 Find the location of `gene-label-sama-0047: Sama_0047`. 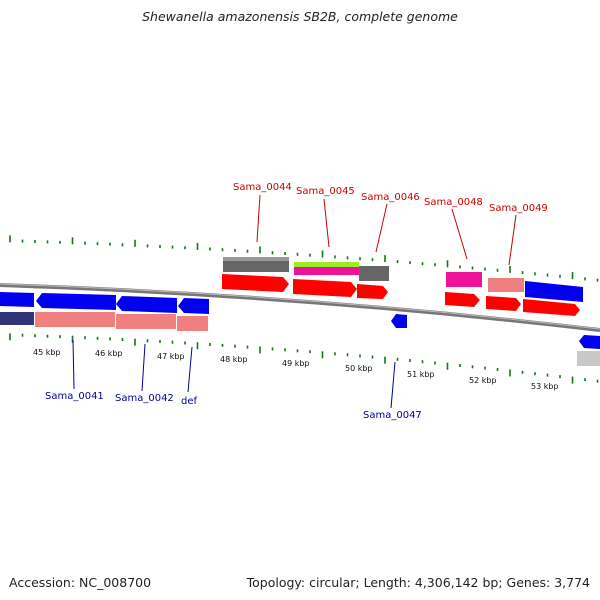

gene-label-sama-0047: Sama_0047 is located at coordinates (392, 415).